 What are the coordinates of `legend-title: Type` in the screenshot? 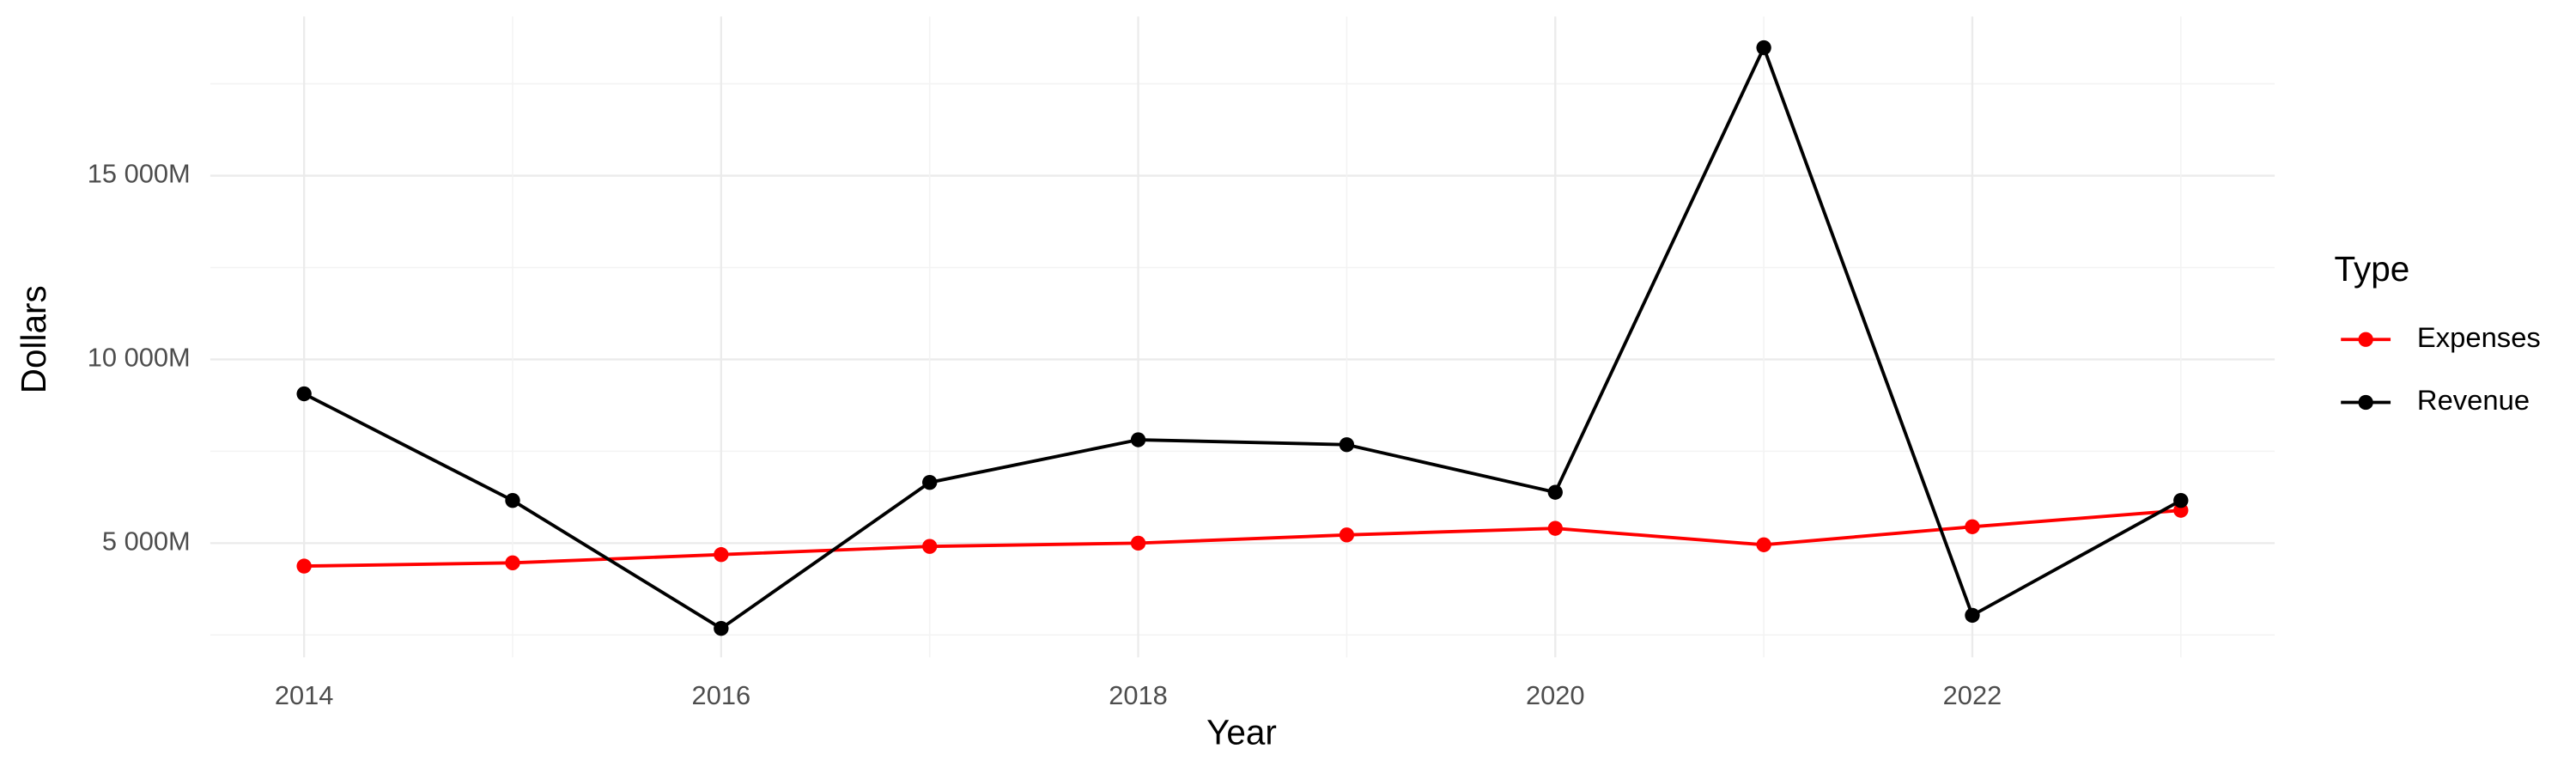 It's located at (2372, 269).